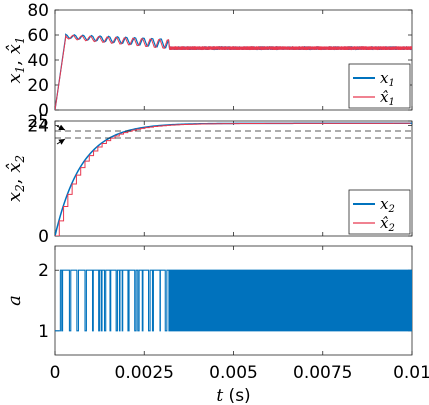 Image resolution: width=429 pixels, height=405 pixels. I want to click on y-axis-label: a, so click(14, 300).